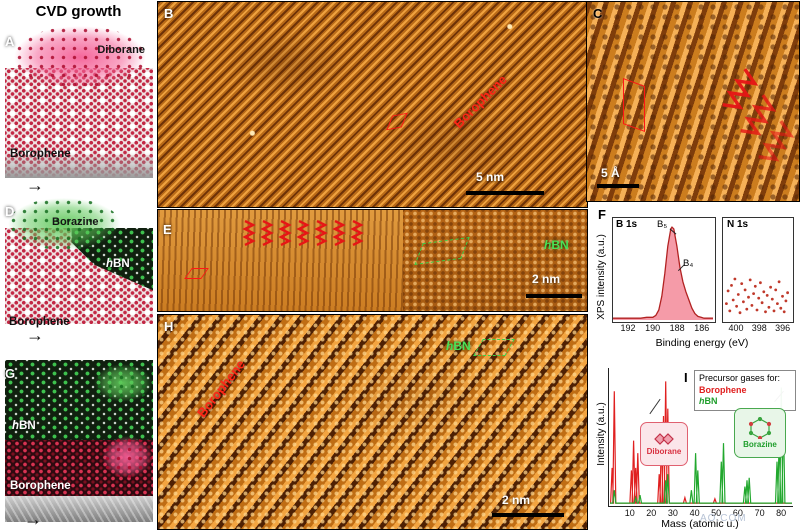 The width and height of the screenshot is (800, 530). What do you see at coordinates (78, 439) in the screenshot?
I see `panel-g-model: G hBN Borophene →` at bounding box center [78, 439].